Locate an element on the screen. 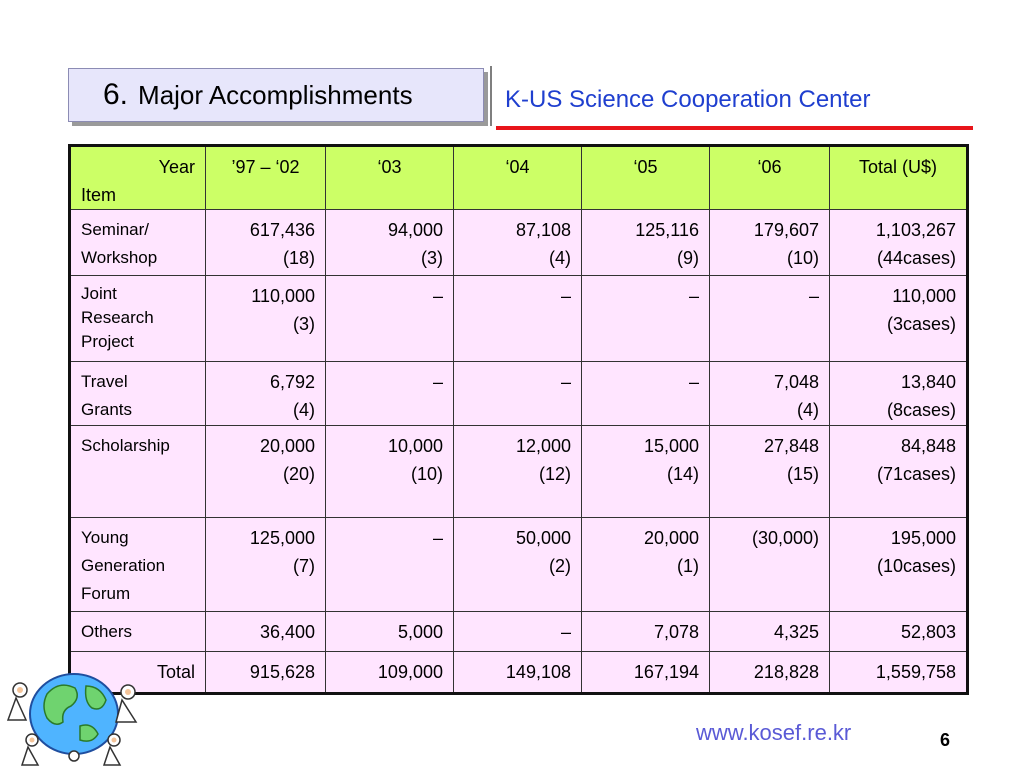  center-name: K-US Science Cooperation Center is located at coordinates (688, 99).